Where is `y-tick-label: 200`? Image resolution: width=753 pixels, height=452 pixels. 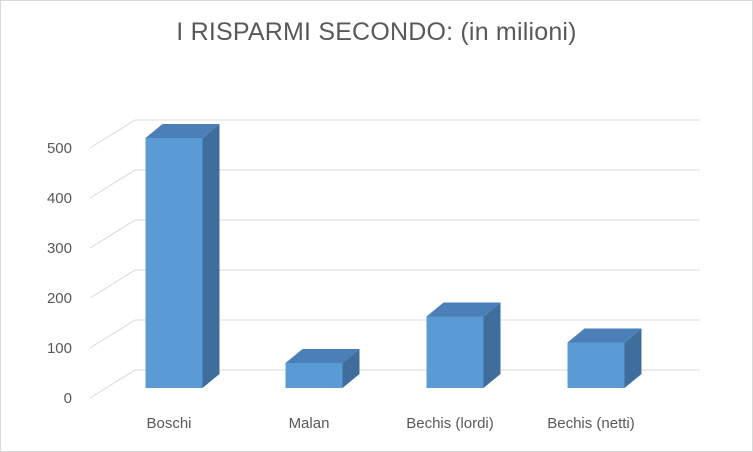 y-tick-label: 200 is located at coordinates (59, 298).